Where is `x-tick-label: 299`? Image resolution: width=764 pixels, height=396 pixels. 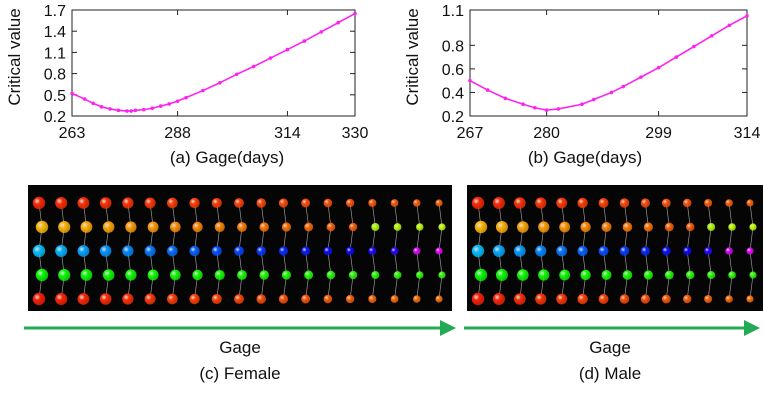
x-tick-label: 299 is located at coordinates (658, 133).